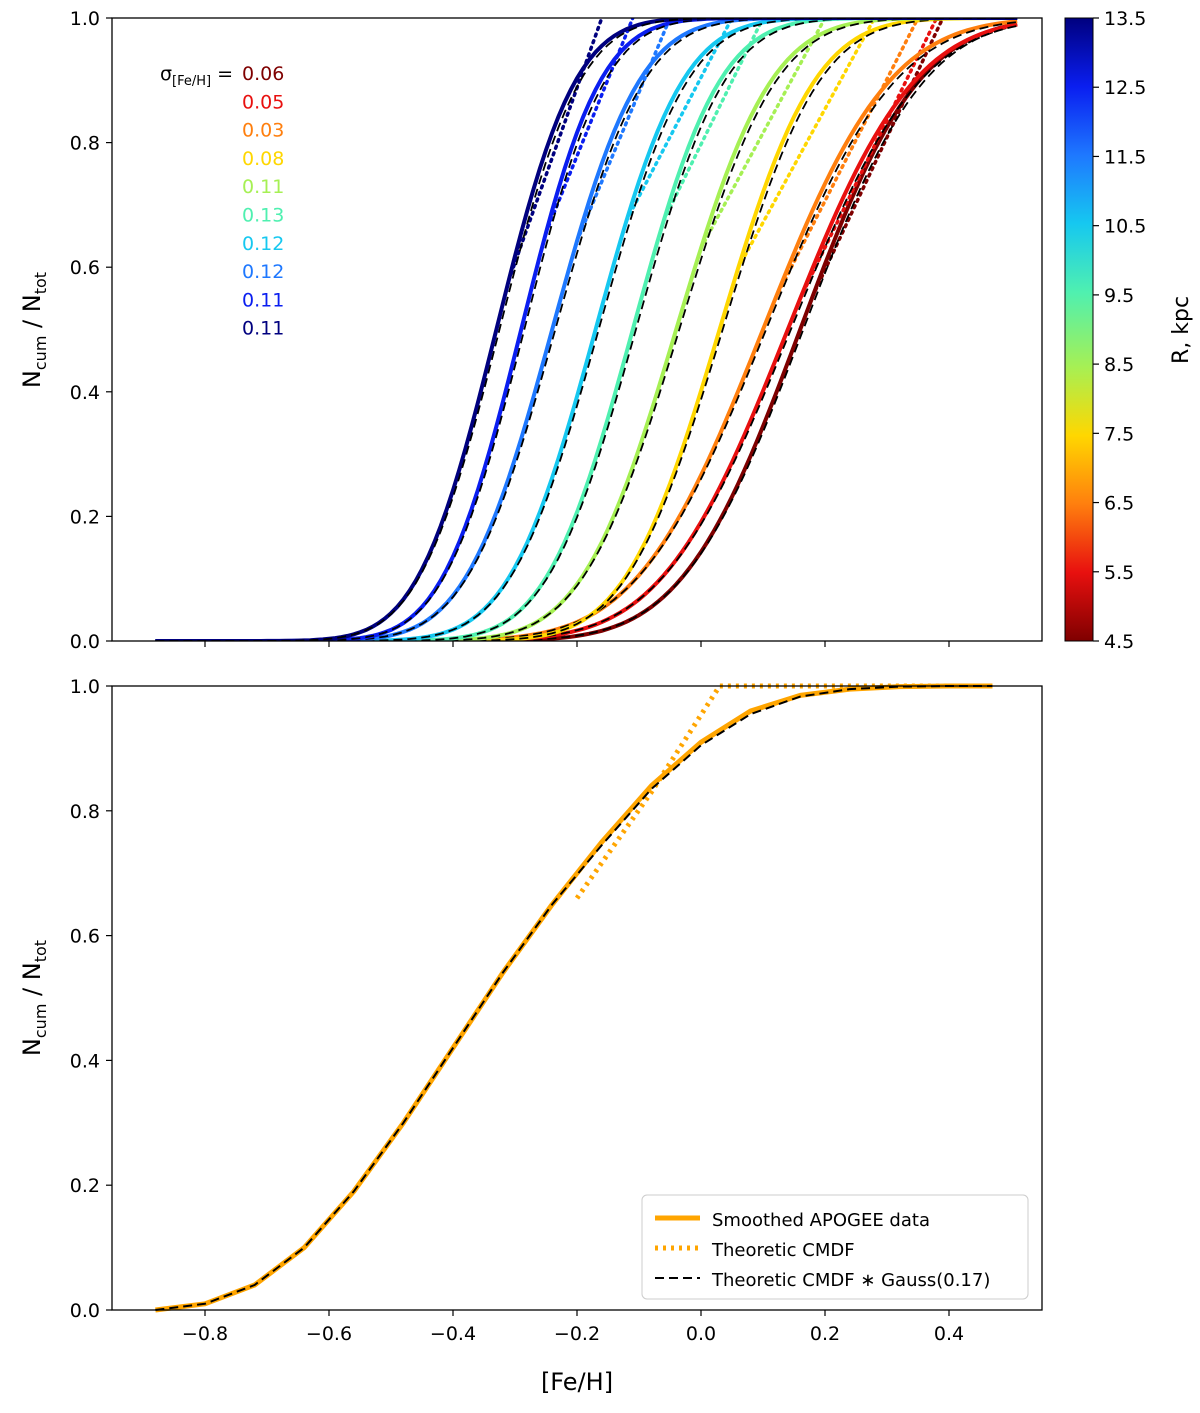  What do you see at coordinates (40, 283) in the screenshot?
I see `top-y-label-sub2: tot` at bounding box center [40, 283].